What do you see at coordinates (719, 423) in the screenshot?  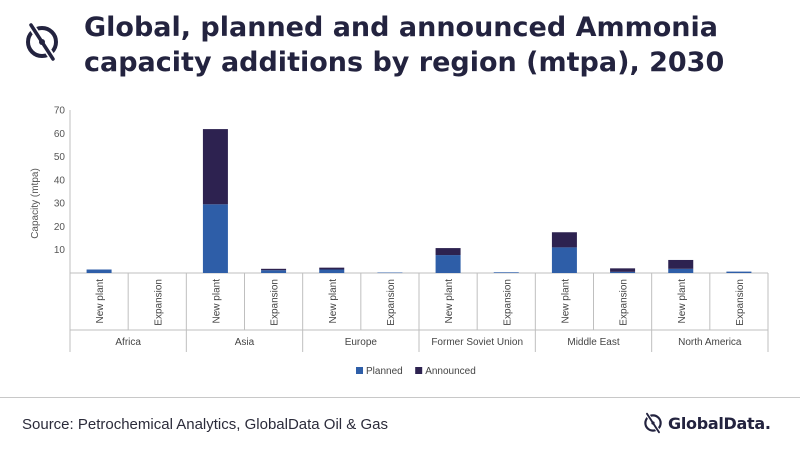 I see `brand-name: GlobalData.` at bounding box center [719, 423].